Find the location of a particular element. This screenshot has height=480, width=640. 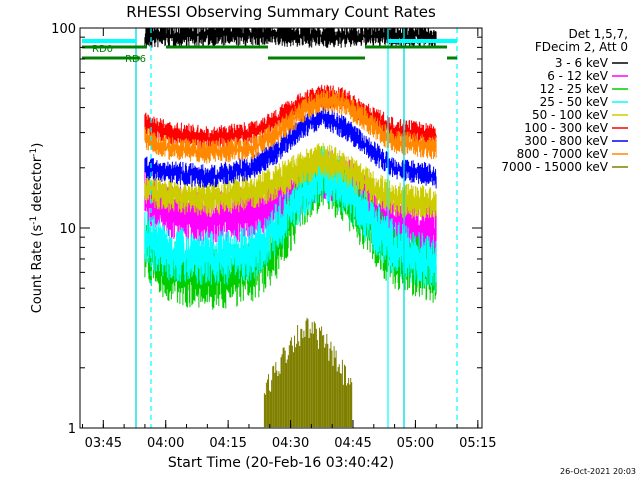

y-tick-label: 10 is located at coordinates (67, 229).